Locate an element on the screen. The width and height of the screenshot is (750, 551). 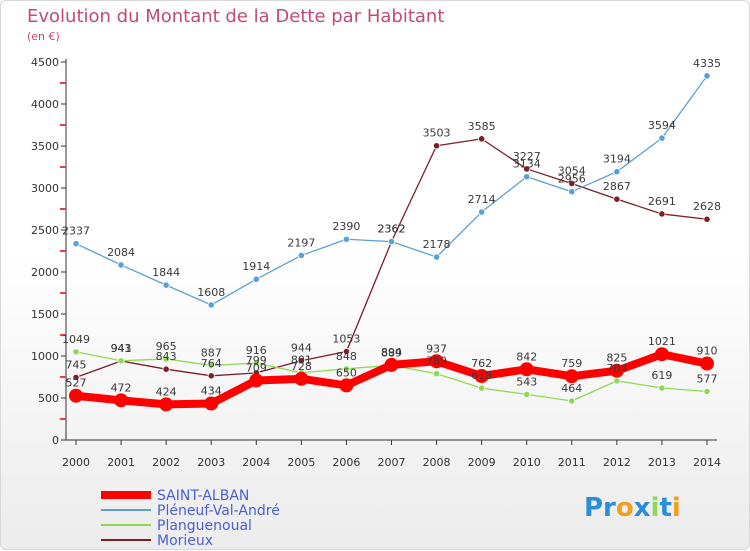
data-label: 965 is located at coordinates (166, 346).